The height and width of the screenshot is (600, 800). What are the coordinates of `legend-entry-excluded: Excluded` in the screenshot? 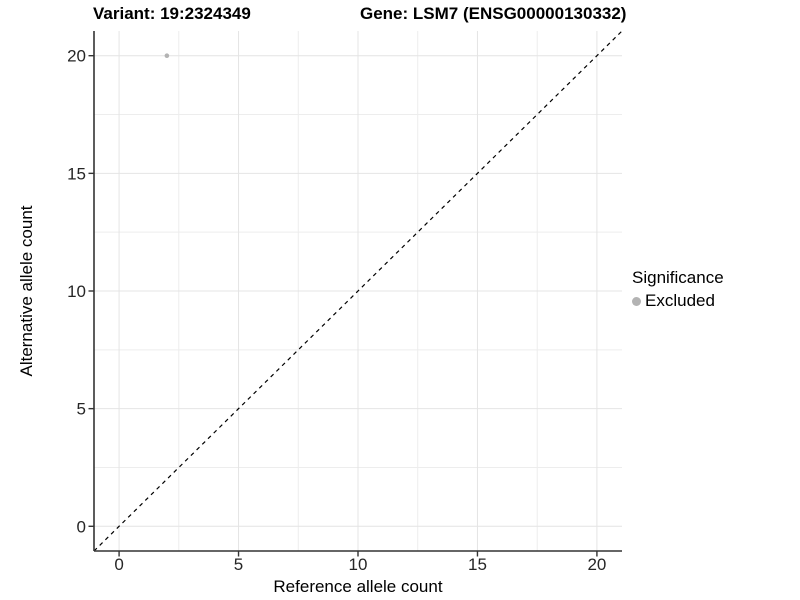 It's located at (678, 301).